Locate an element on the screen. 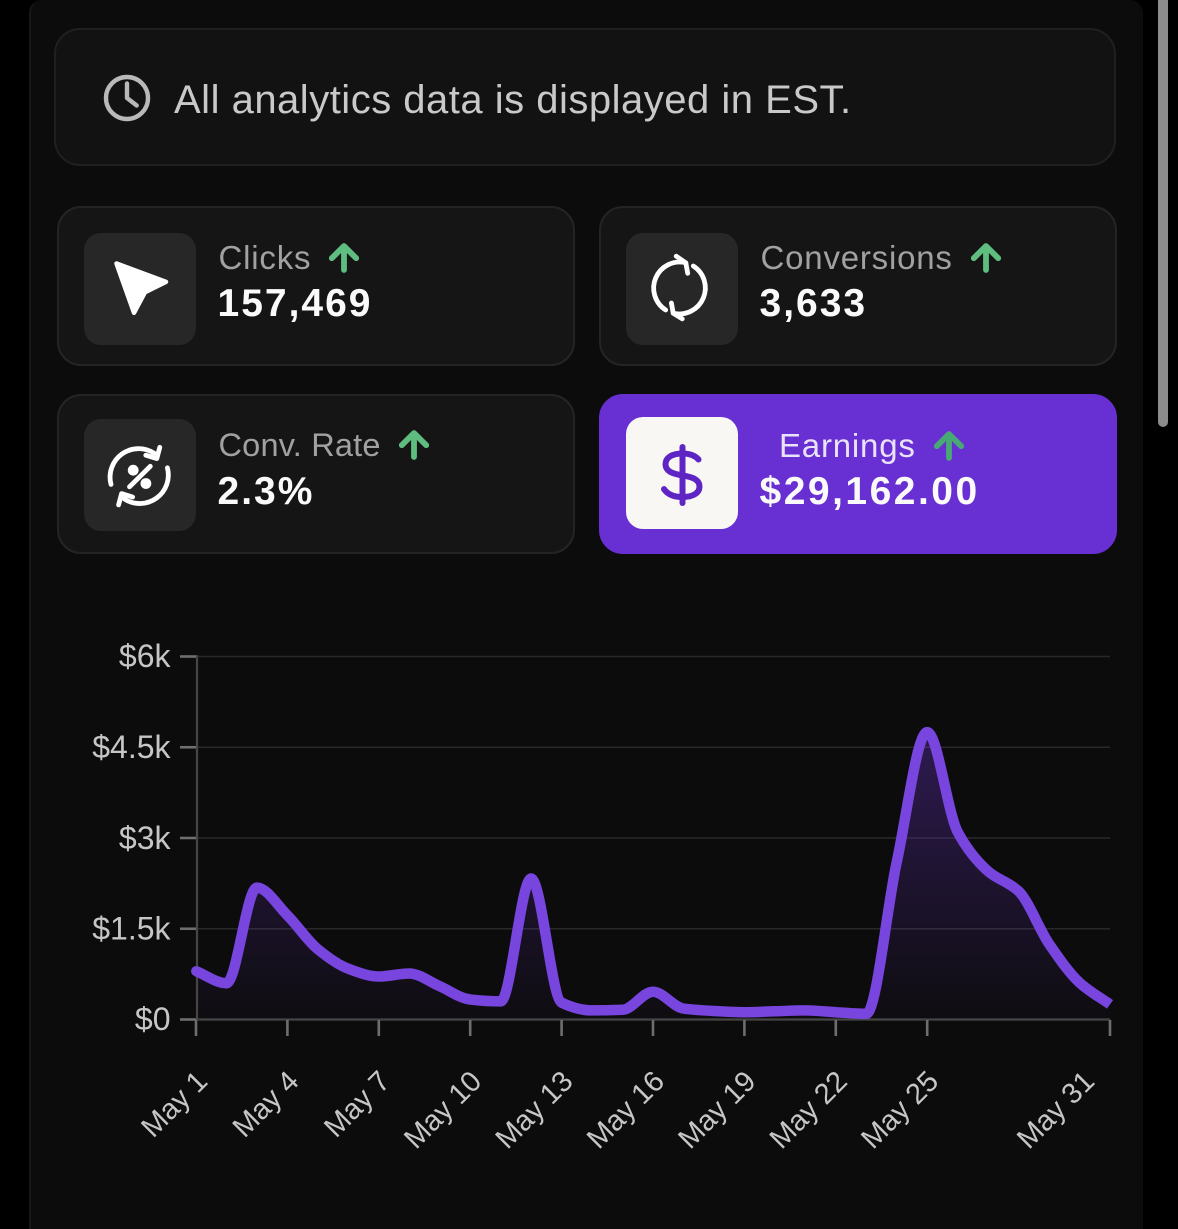 Image resolution: width=1178 pixels, height=1229 pixels. svg-text: May 25 is located at coordinates (900, 1110).